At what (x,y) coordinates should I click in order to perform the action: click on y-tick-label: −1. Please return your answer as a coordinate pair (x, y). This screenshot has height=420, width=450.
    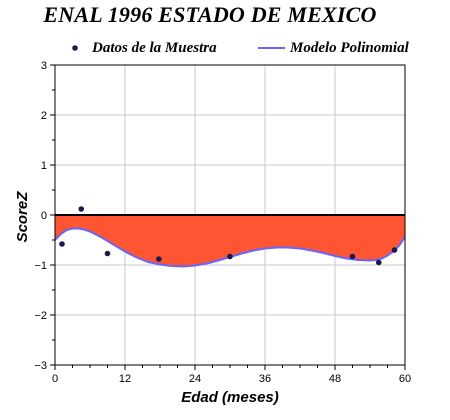
    Looking at the image, I should click on (40, 266).